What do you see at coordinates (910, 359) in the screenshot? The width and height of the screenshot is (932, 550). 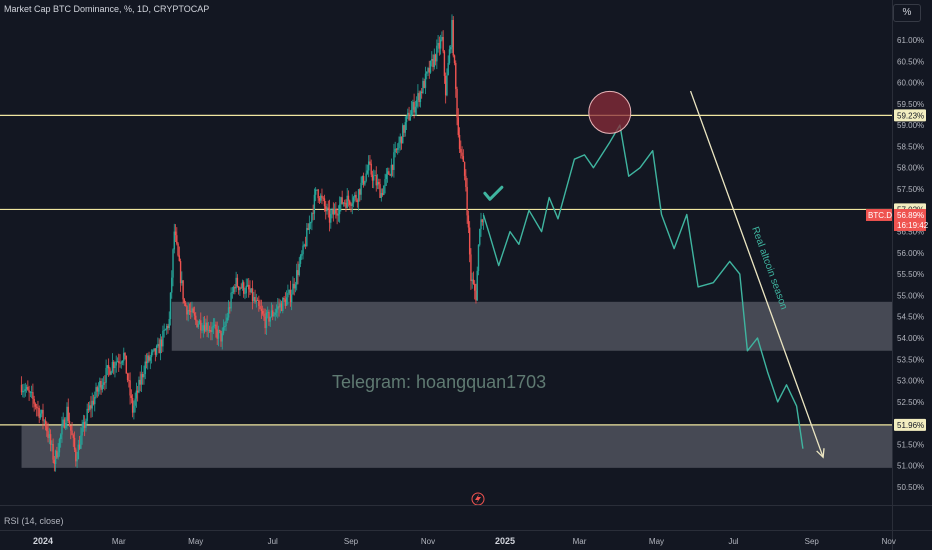 I see `y-tick-label: 53.50%` at bounding box center [910, 359].